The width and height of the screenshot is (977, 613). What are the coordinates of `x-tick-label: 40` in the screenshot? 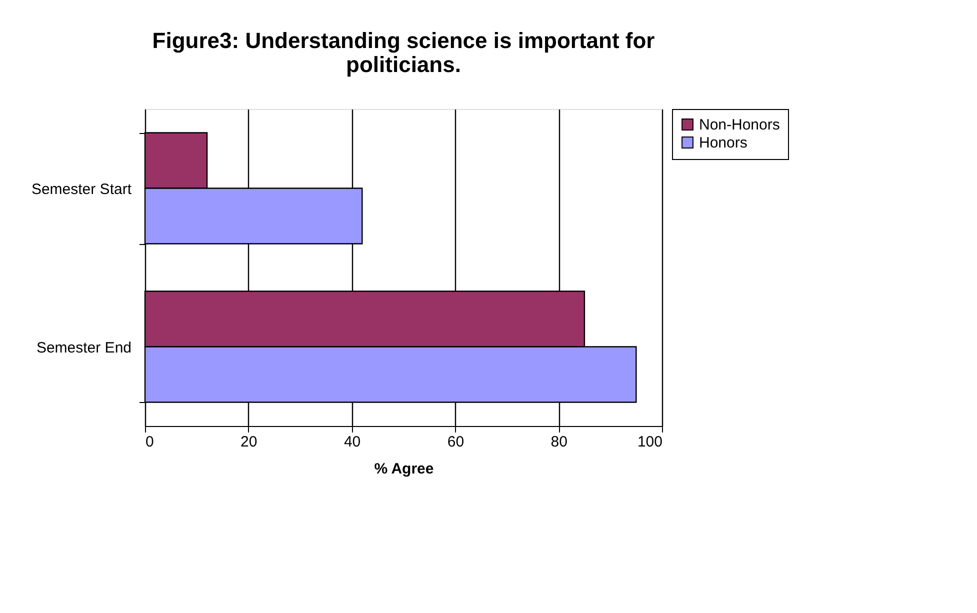 It's located at (352, 442).